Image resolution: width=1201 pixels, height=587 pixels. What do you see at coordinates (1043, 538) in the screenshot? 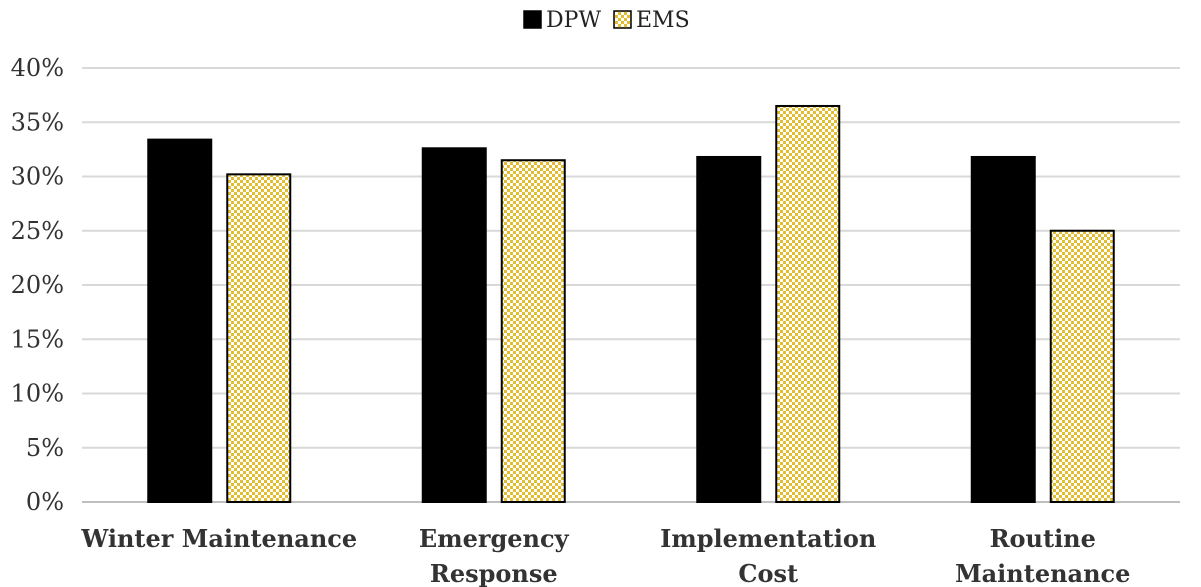
I see `category-label: Routine` at bounding box center [1043, 538].